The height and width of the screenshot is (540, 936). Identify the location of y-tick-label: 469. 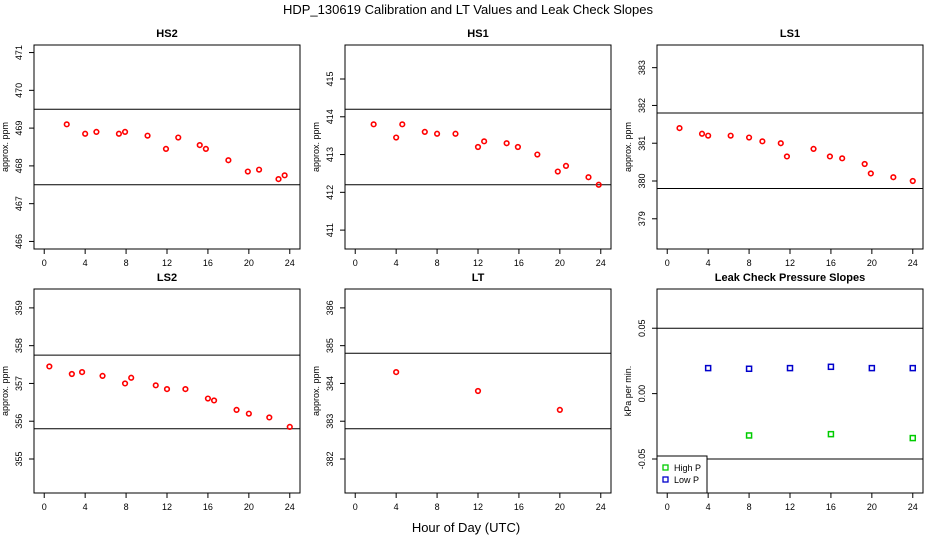
(19, 128).